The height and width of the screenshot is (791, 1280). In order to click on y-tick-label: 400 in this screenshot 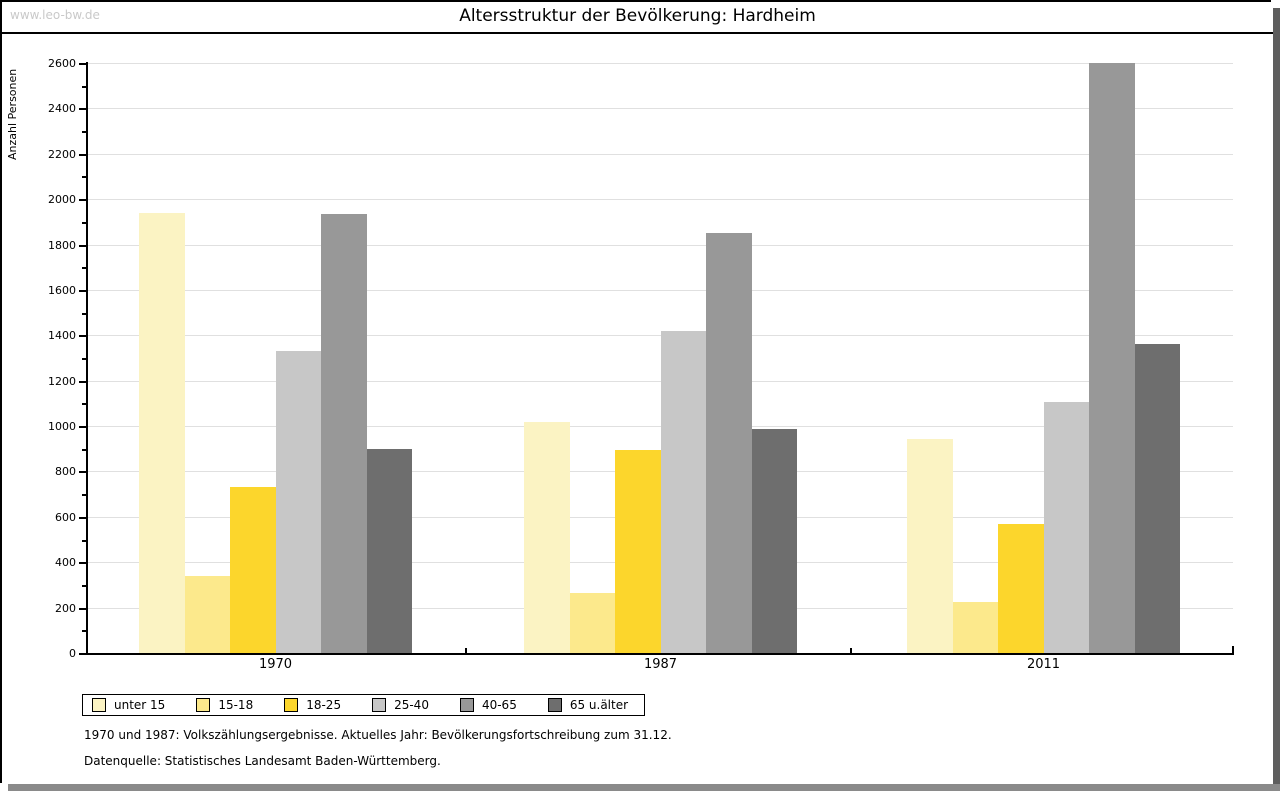, I will do `click(65, 563)`.